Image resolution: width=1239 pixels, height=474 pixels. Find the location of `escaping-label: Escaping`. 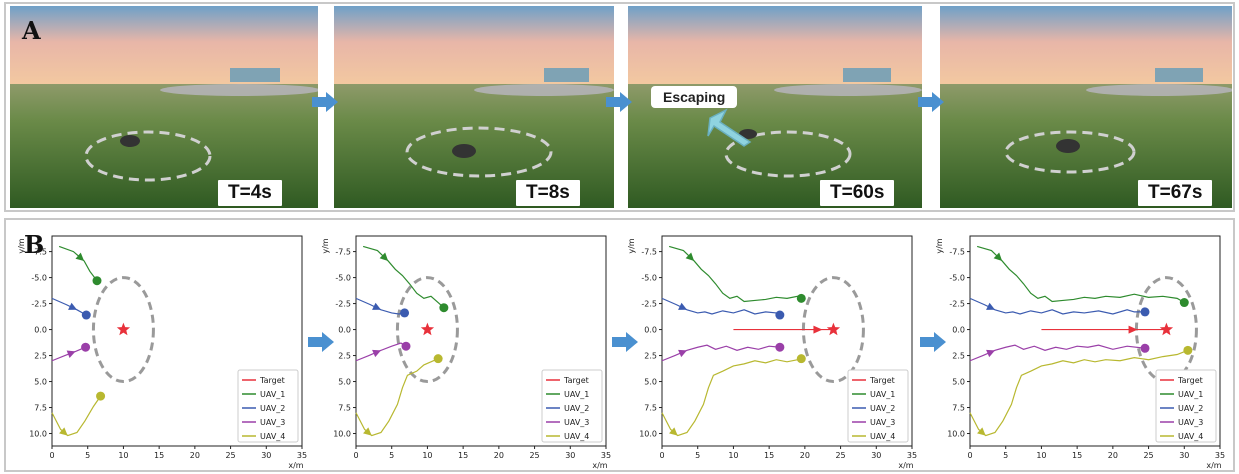

escaping-label: Escaping is located at coordinates (694, 97).